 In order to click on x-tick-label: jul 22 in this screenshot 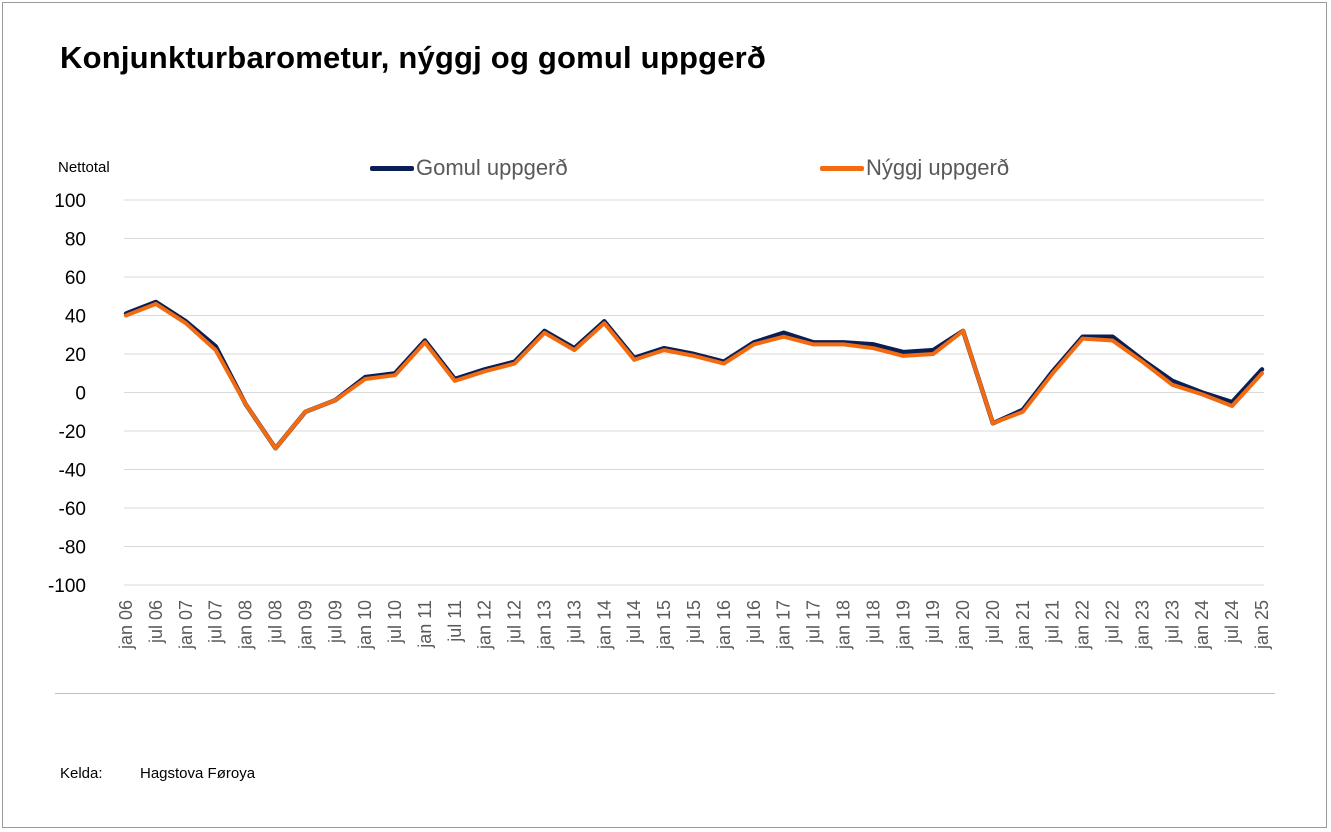, I will do `click(1113, 622)`.